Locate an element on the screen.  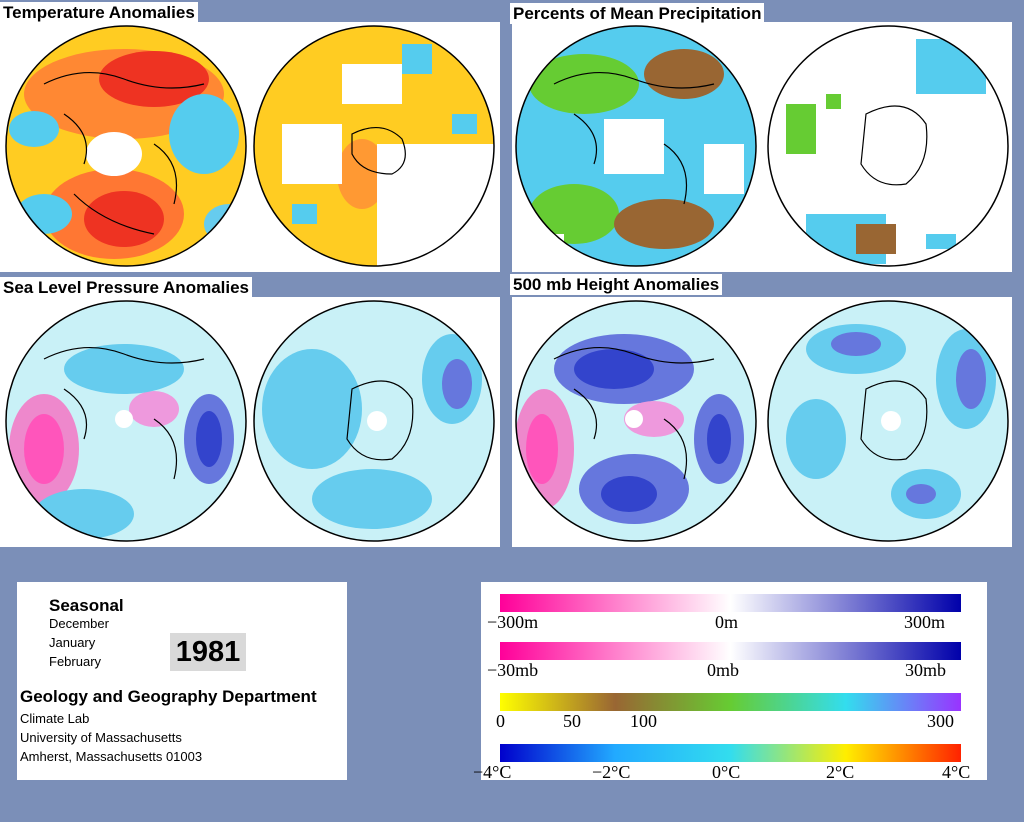
year-badge: 1981 is located at coordinates (208, 652).